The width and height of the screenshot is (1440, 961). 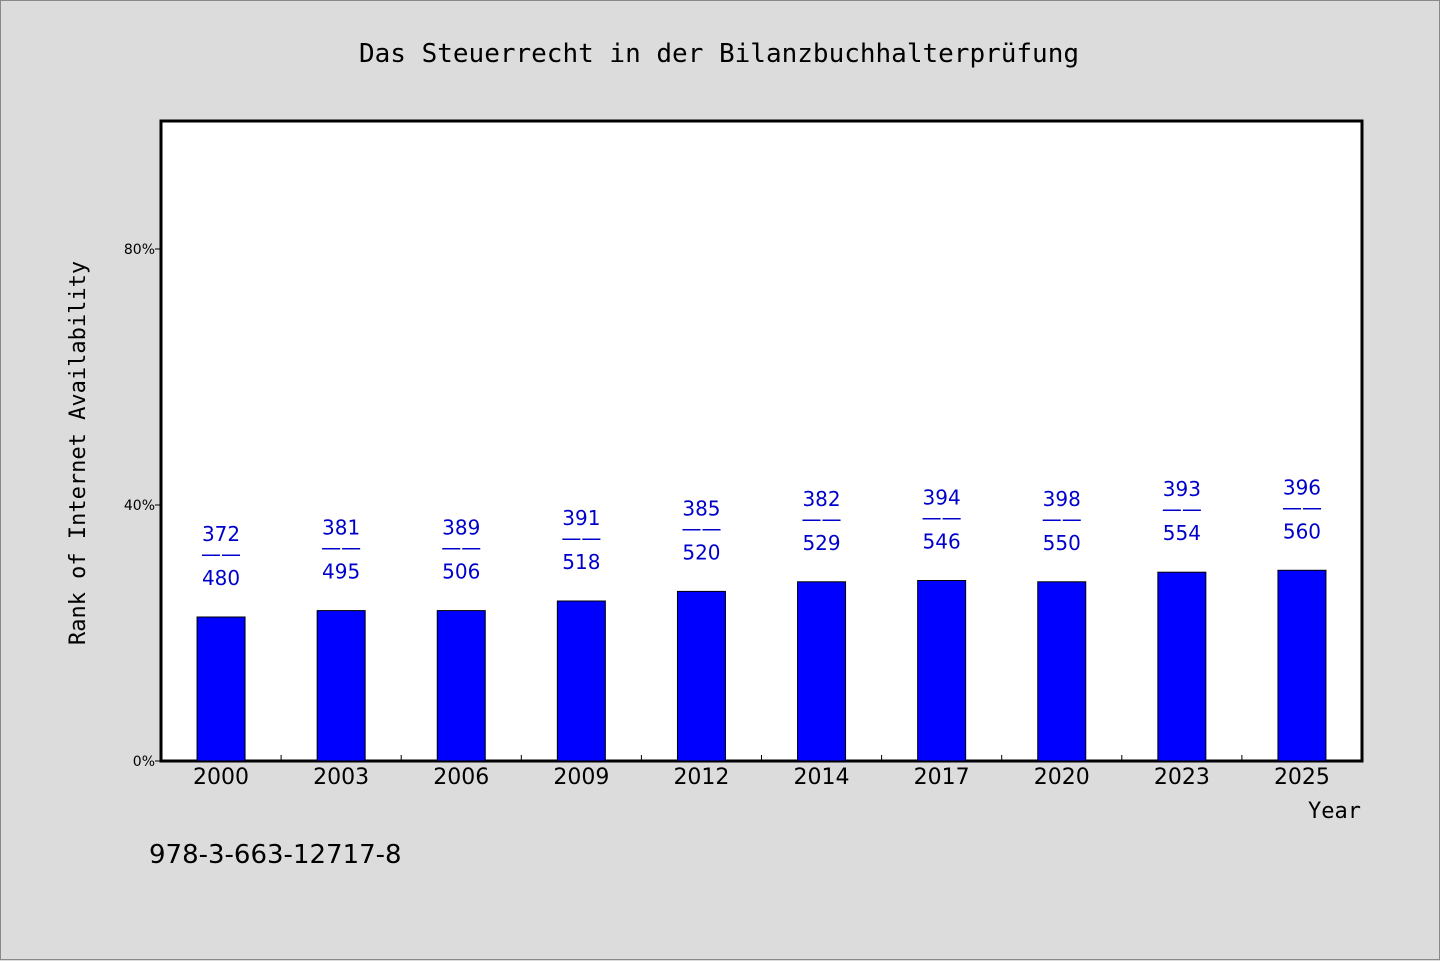 What do you see at coordinates (1062, 543) in the screenshot?
I see `data-label-bottom: 550` at bounding box center [1062, 543].